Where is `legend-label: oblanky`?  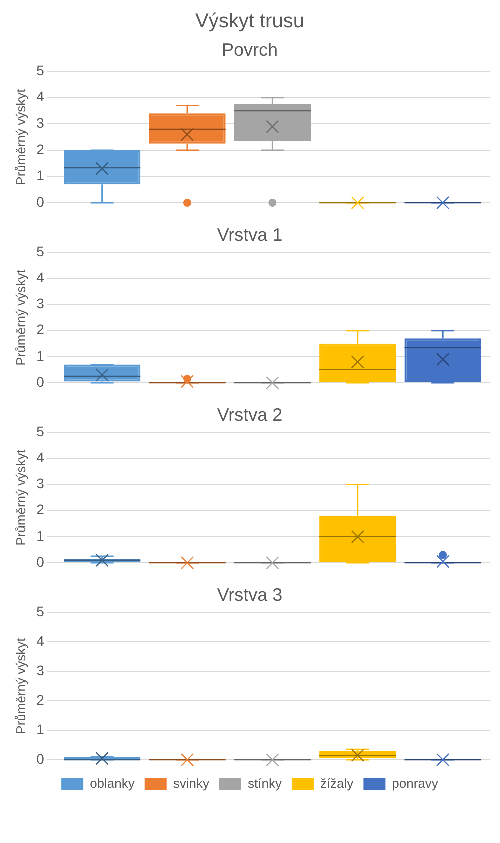
legend-label: oblanky is located at coordinates (113, 784).